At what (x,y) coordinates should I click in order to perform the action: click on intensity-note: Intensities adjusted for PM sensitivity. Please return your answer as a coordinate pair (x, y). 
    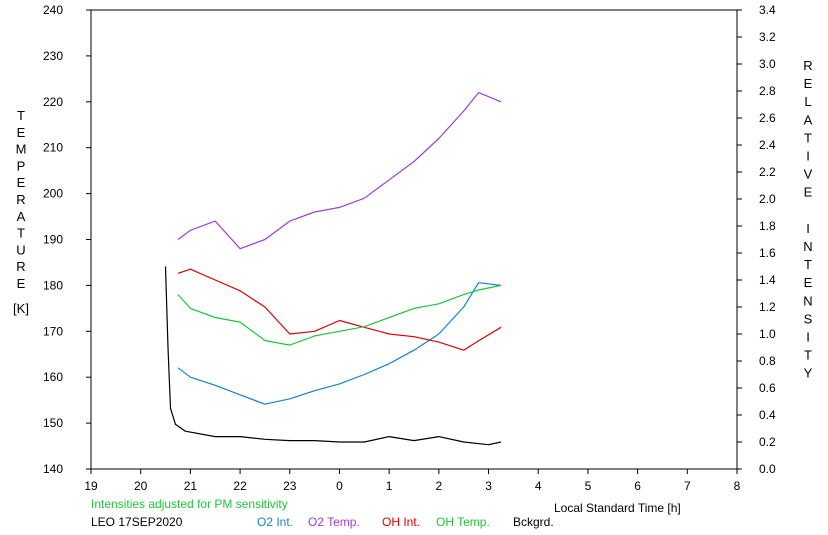
    Looking at the image, I should click on (189, 504).